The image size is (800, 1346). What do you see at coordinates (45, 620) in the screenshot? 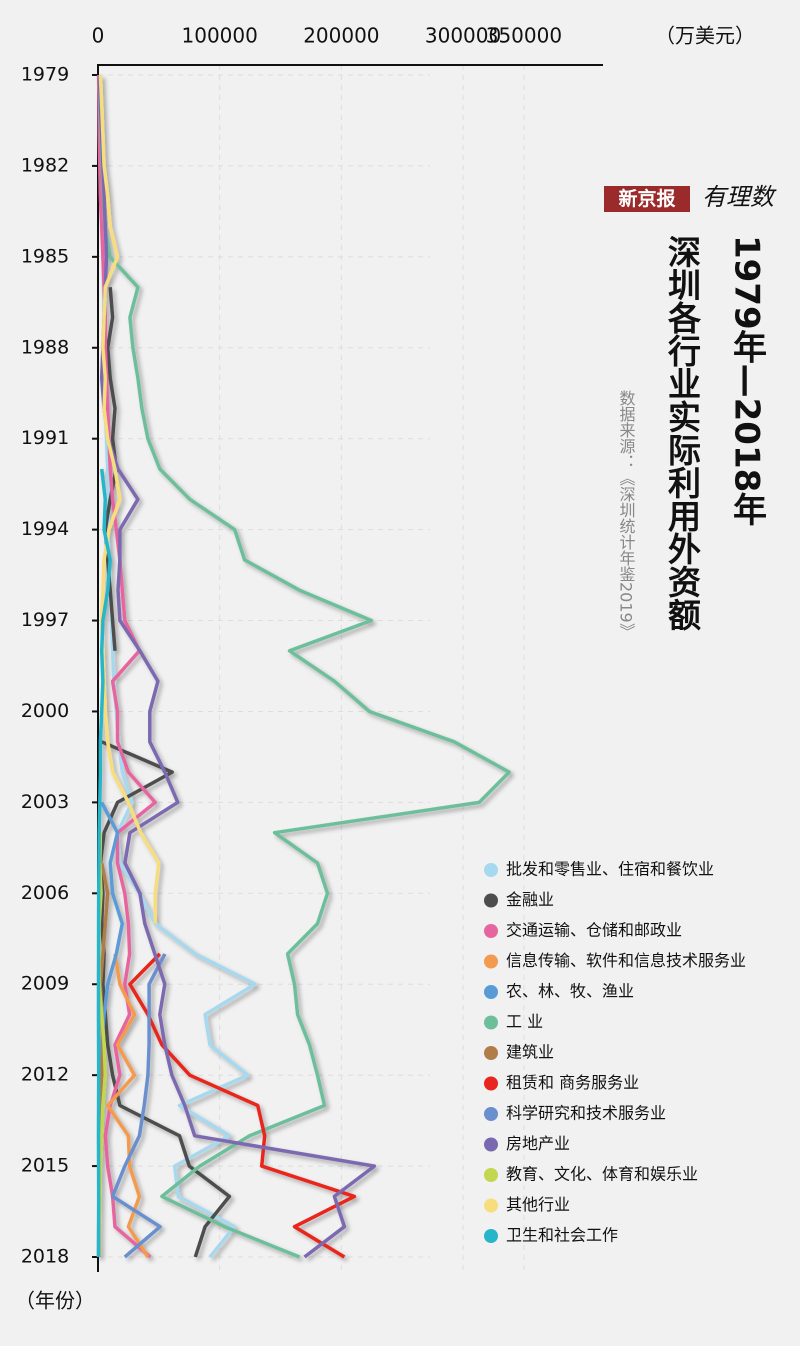
I see `y-tick-label: 1997` at bounding box center [45, 620].